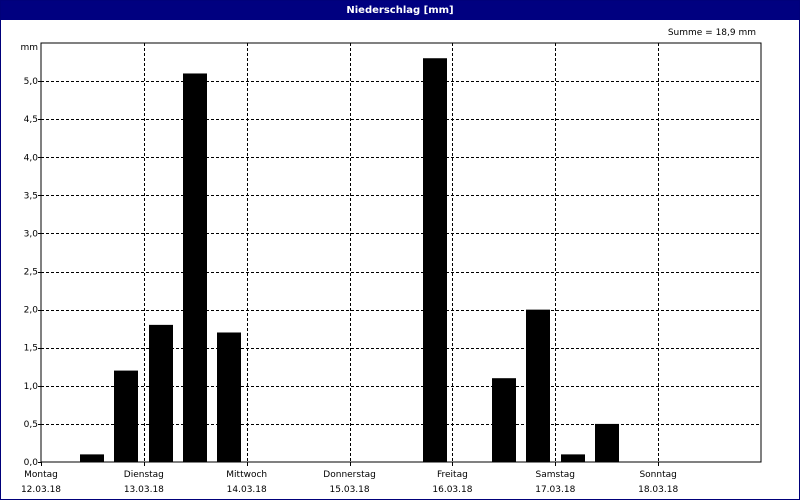 The image size is (800, 500). What do you see at coordinates (246, 475) in the screenshot?
I see `x-tick-day: Mittwoch` at bounding box center [246, 475].